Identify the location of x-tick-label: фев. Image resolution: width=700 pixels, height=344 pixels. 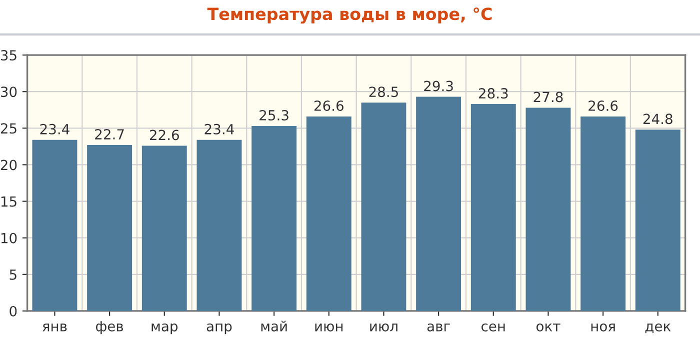
(110, 327).